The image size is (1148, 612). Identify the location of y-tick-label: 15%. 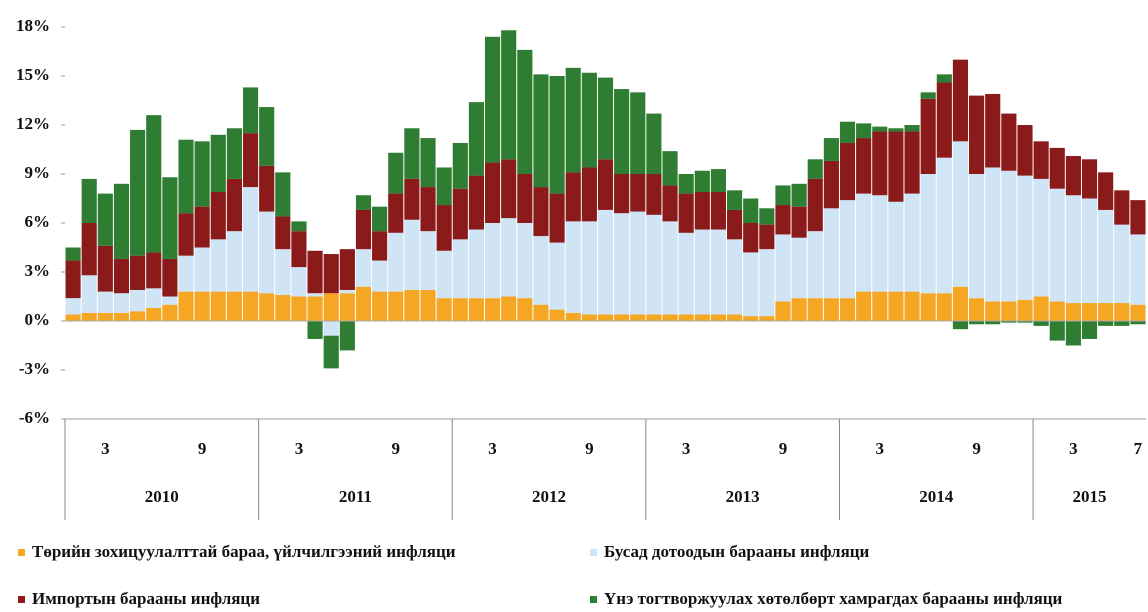
(33, 74).